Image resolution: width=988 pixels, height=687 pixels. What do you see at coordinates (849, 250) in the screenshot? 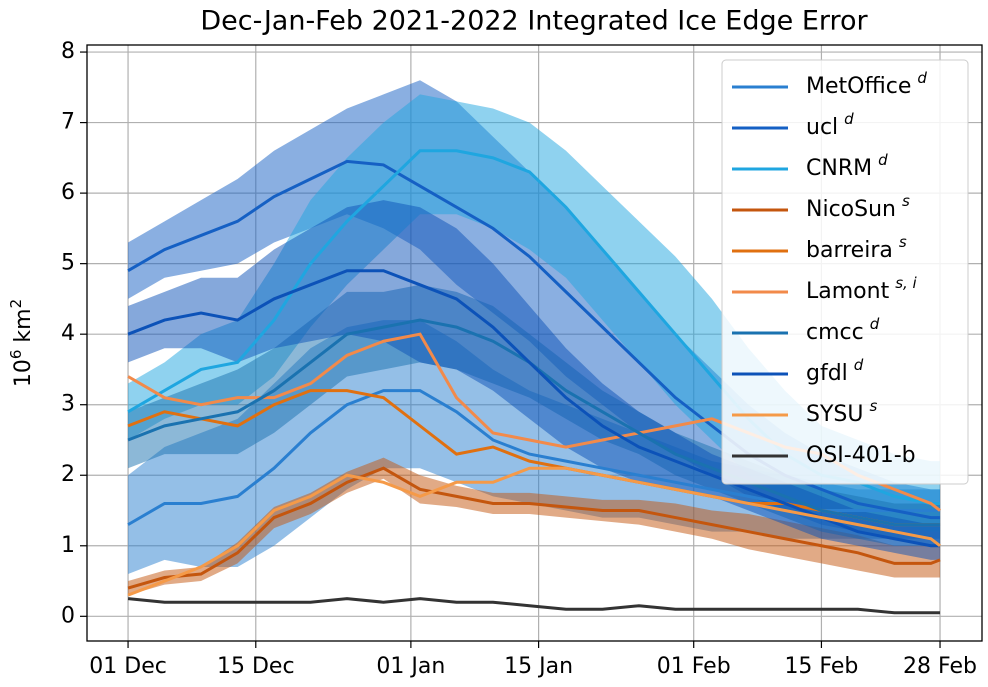
I see `legend-name: barreira` at bounding box center [849, 250].